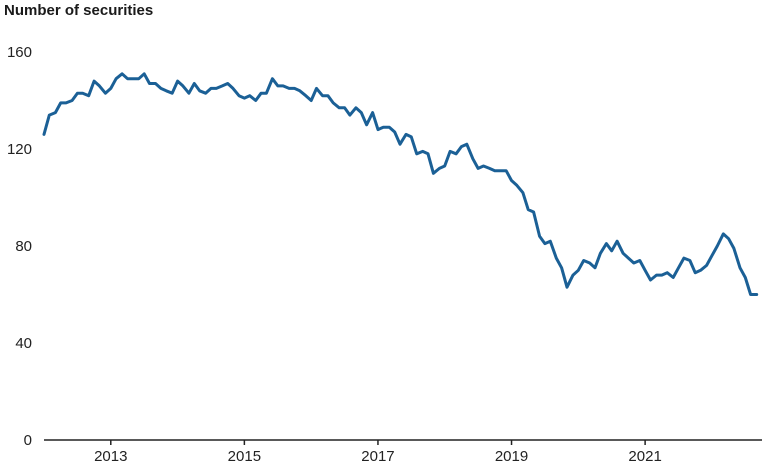 The height and width of the screenshot is (465, 767). I want to click on x-tick-label: 2017, so click(377, 456).